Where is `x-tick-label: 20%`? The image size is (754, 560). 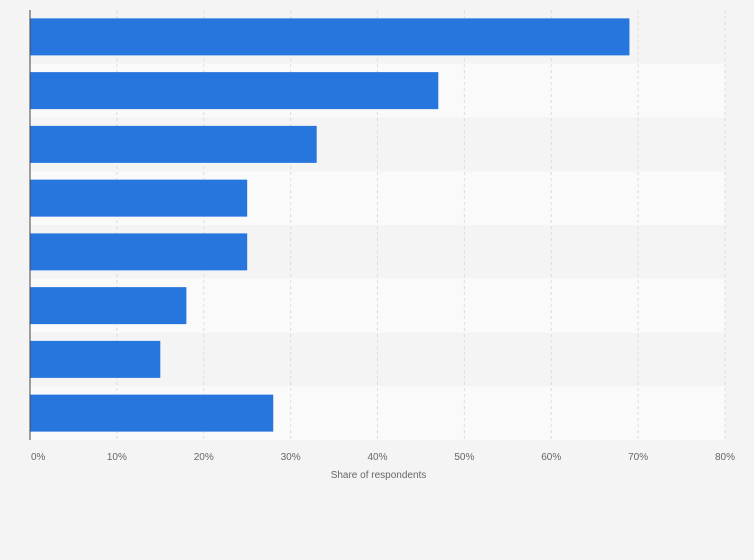 x-tick-label: 20% is located at coordinates (204, 457).